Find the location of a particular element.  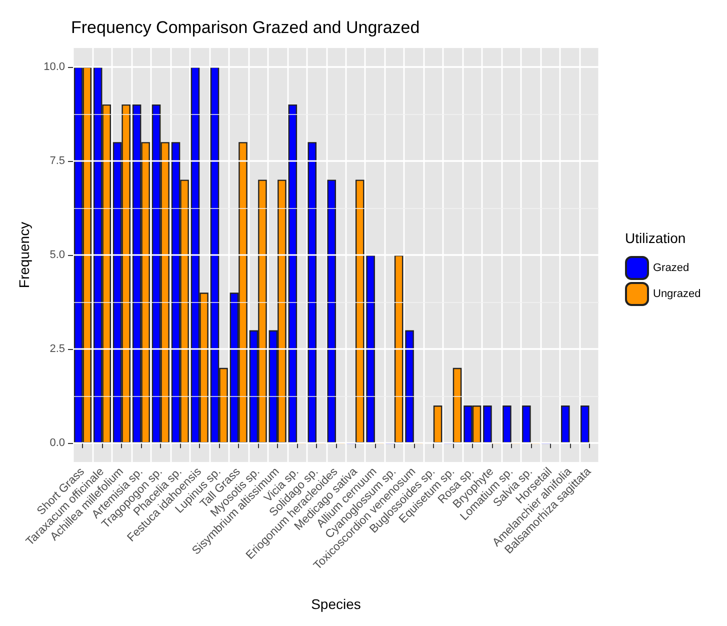

chart-title: Frequency Comparison Grazed and Ungrazed is located at coordinates (245, 27).